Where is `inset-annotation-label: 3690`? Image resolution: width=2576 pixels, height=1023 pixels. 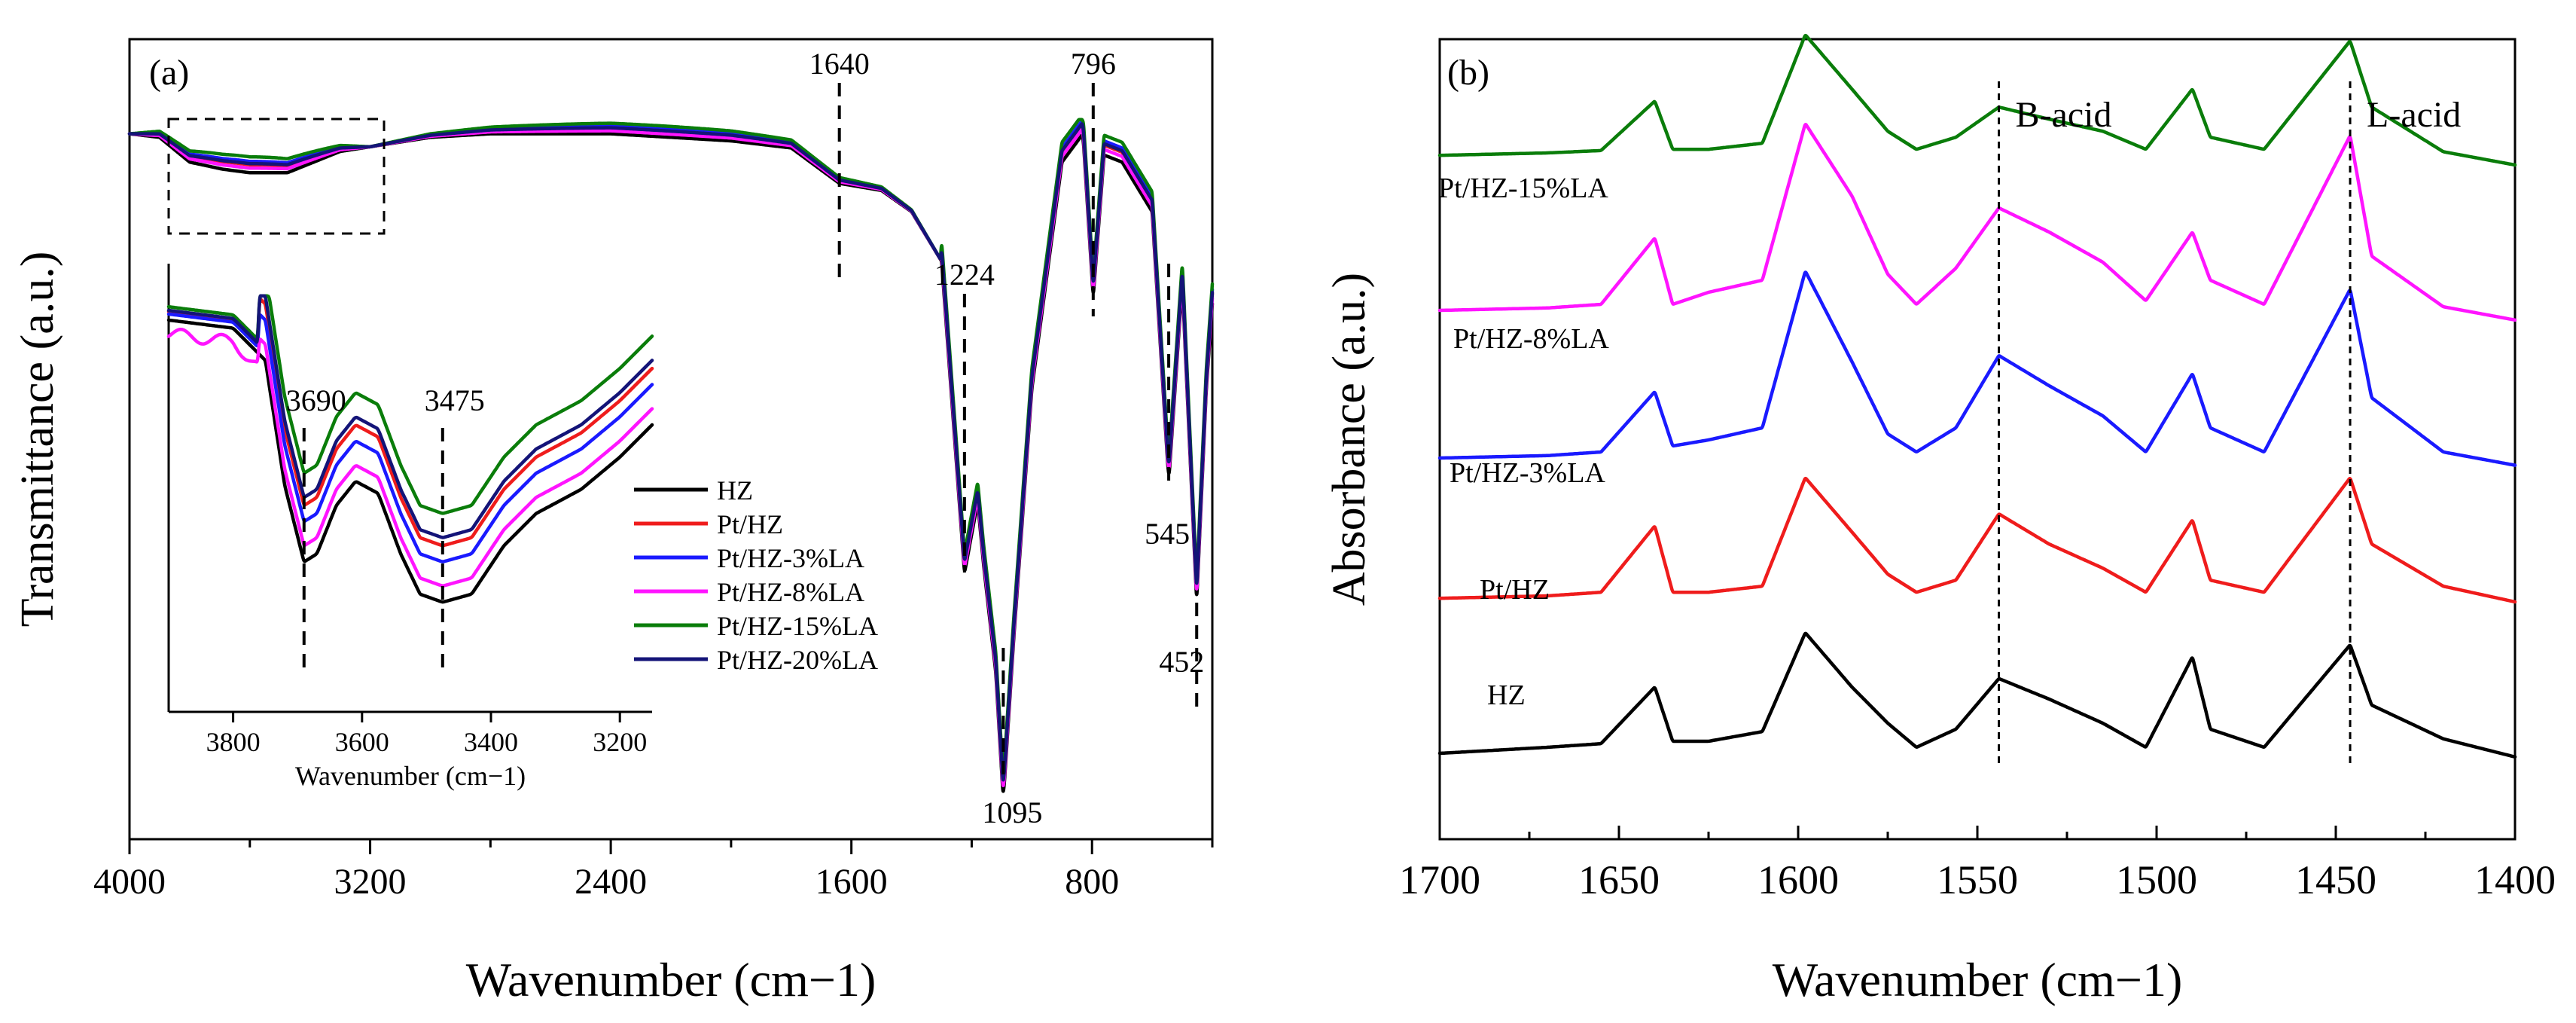 inset-annotation-label: 3690 is located at coordinates (316, 400).